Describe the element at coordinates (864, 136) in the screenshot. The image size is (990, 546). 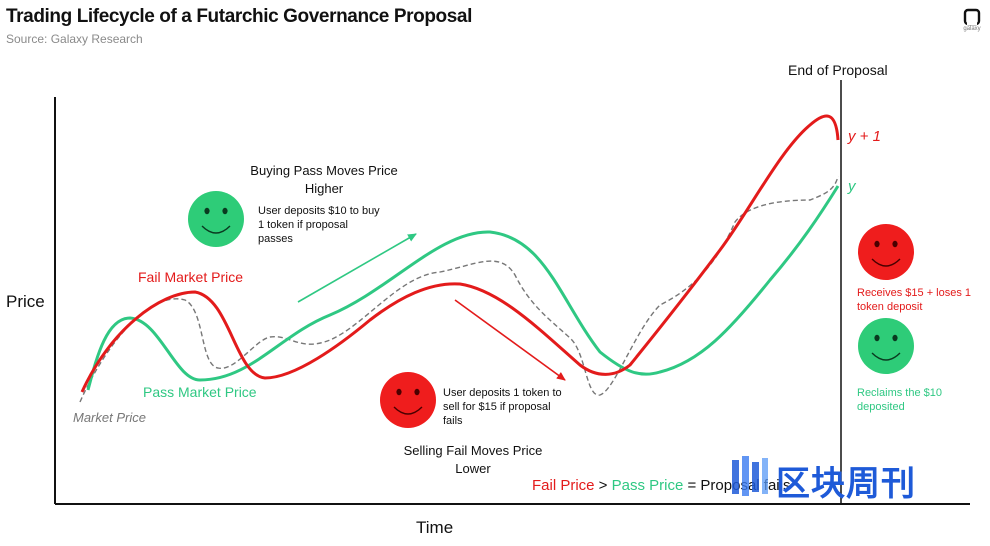
I see `y-plus-1-label: y + 1` at that location.